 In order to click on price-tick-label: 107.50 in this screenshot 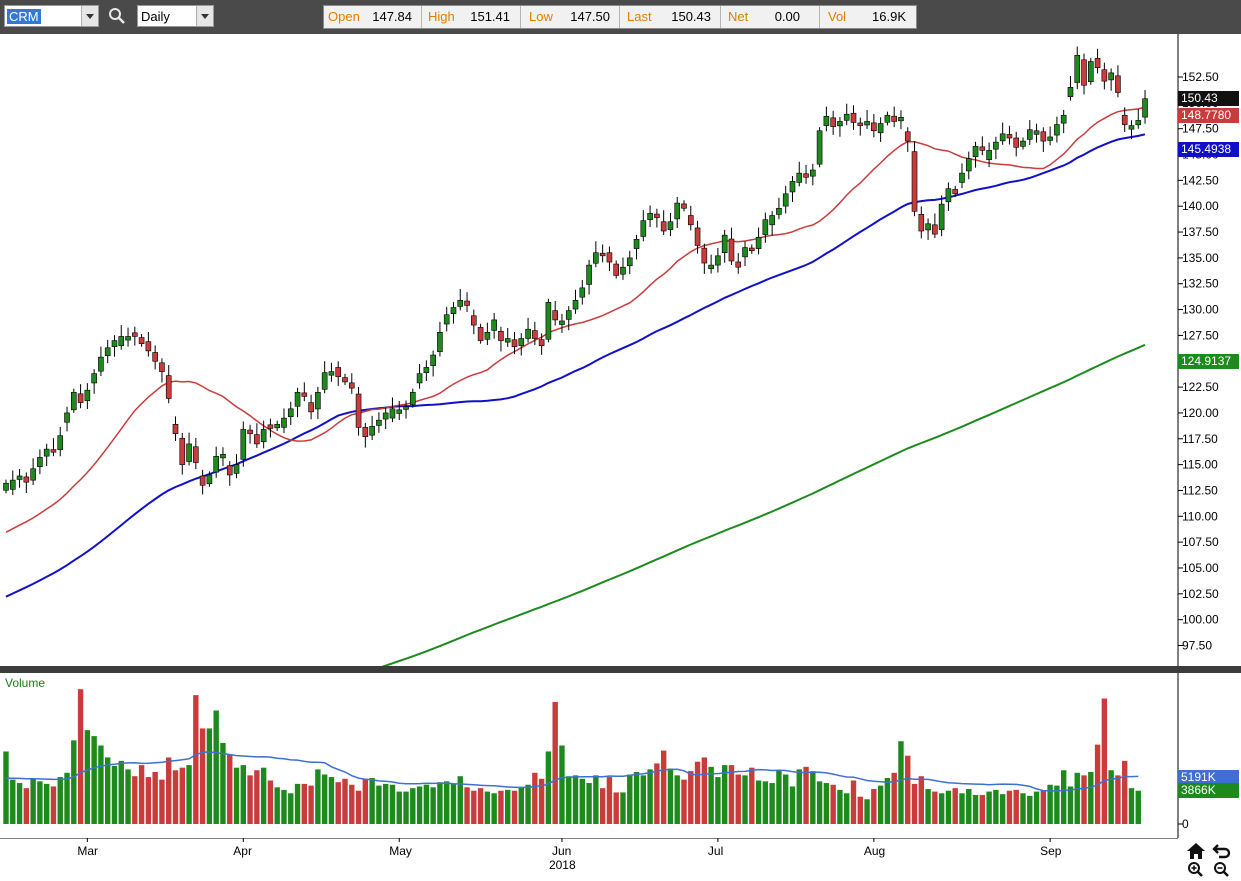, I will do `click(1200, 542)`.